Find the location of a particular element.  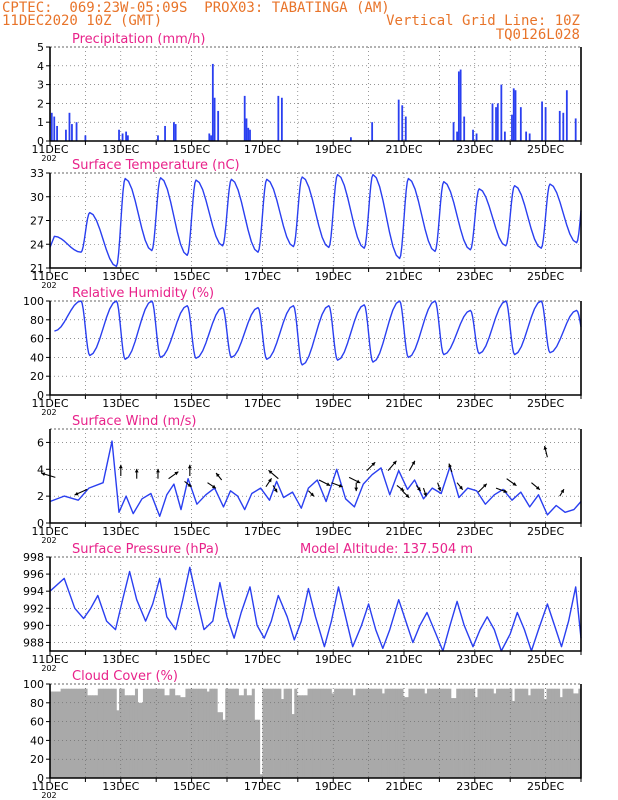

x-year-label: 202 is located at coordinates (48, 795).